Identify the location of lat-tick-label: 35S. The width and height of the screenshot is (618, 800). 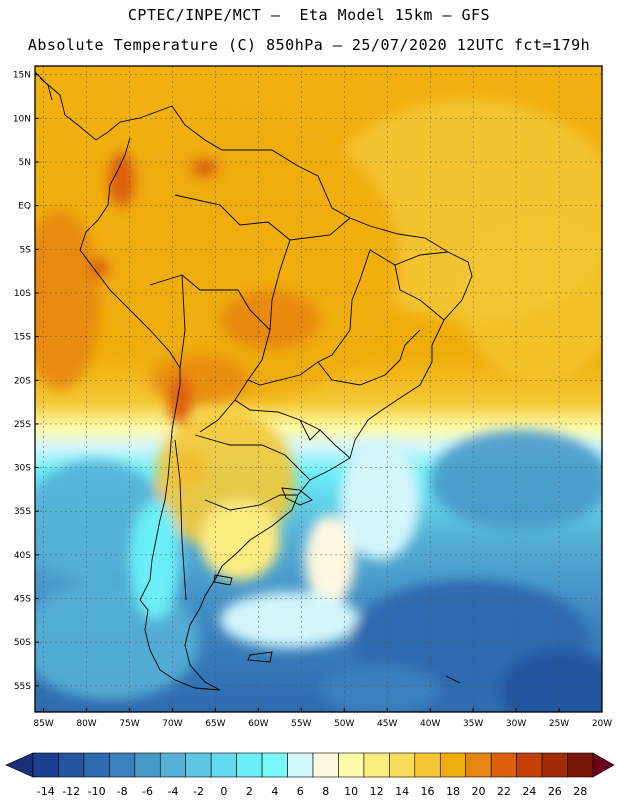
(22, 512).